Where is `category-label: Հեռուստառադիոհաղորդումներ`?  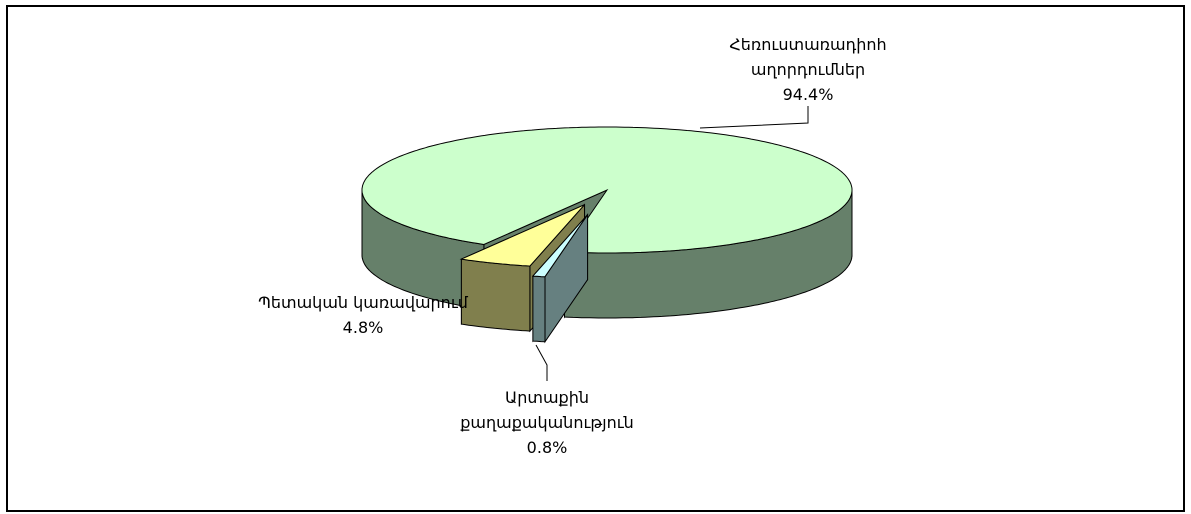
category-label: Հեռուստառադիոհաղորդումներ is located at coordinates (808, 57).